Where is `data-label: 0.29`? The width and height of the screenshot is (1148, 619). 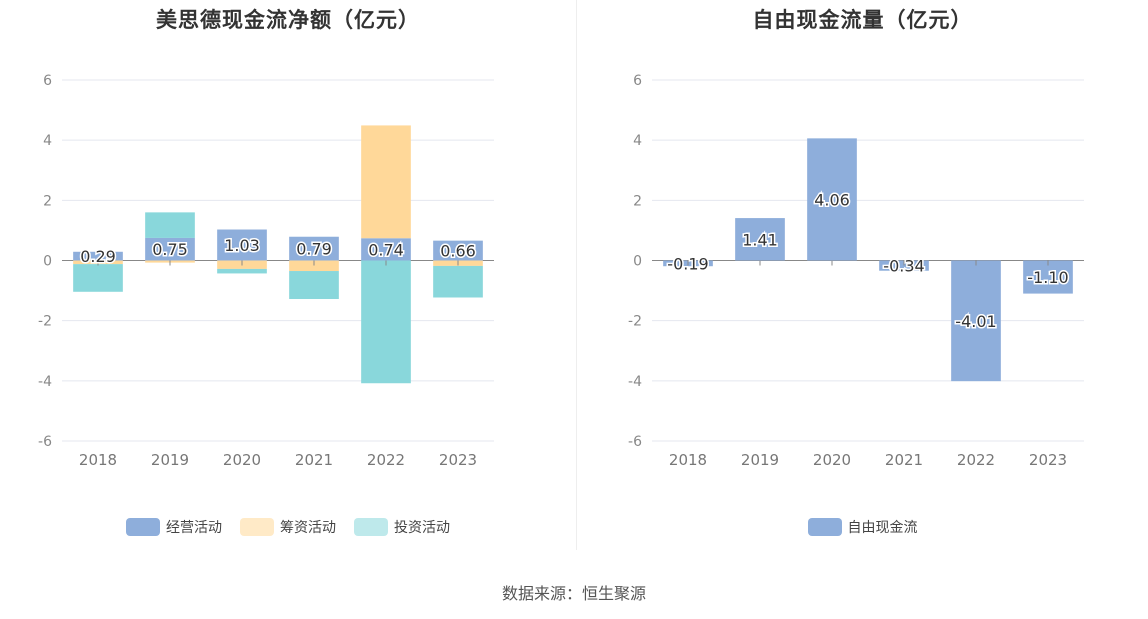
data-label: 0.29 is located at coordinates (98, 256).